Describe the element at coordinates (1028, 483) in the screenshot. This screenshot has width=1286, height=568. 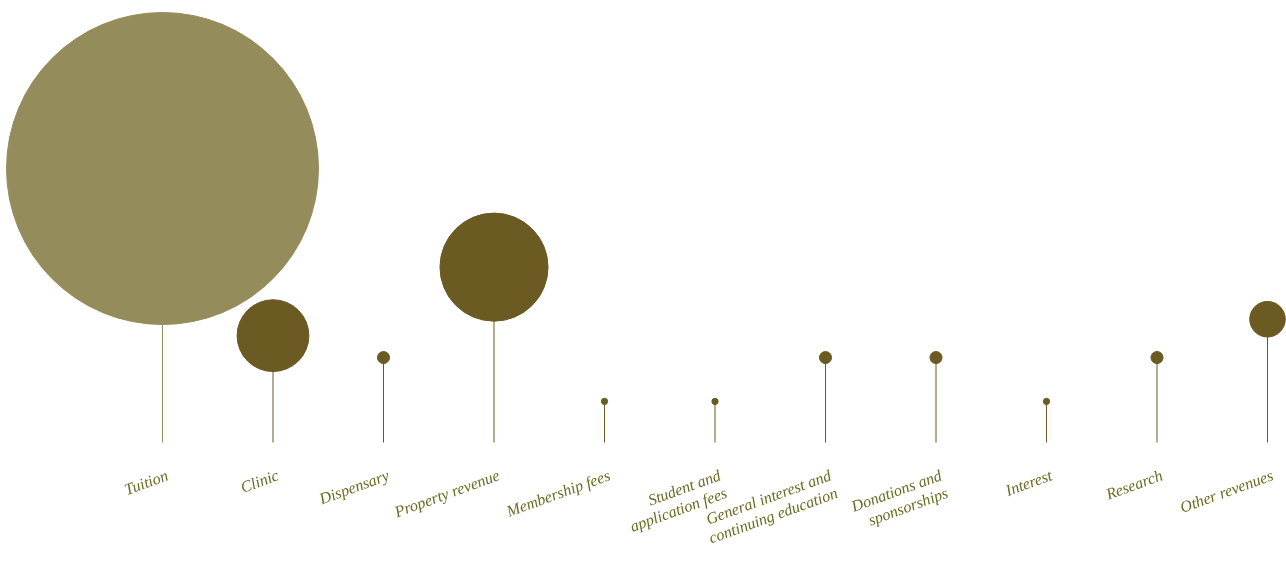
I see `x-tick-label: Interest` at that location.